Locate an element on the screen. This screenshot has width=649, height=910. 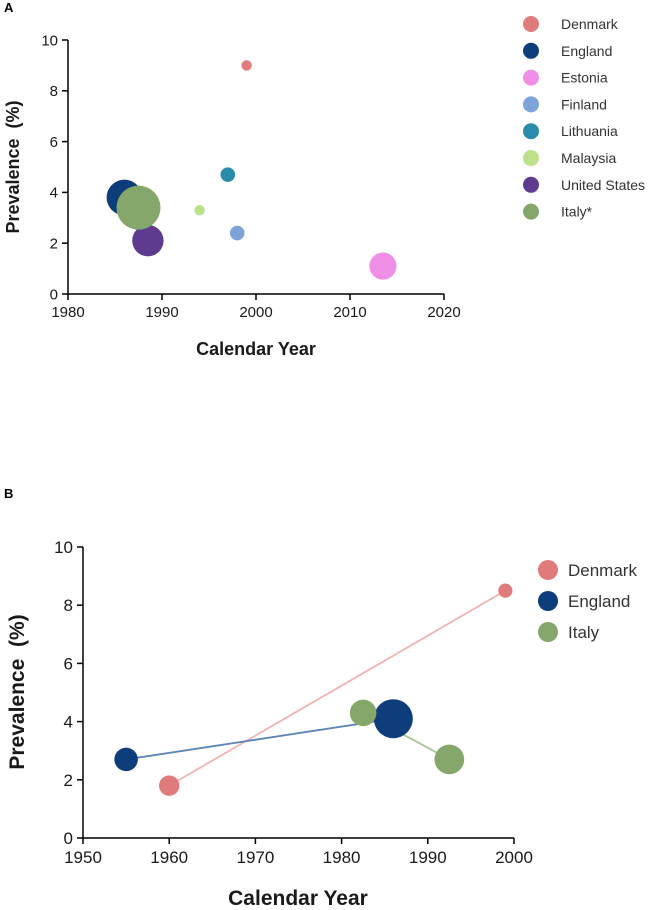
legend-label: Malaysia is located at coordinates (588, 158).